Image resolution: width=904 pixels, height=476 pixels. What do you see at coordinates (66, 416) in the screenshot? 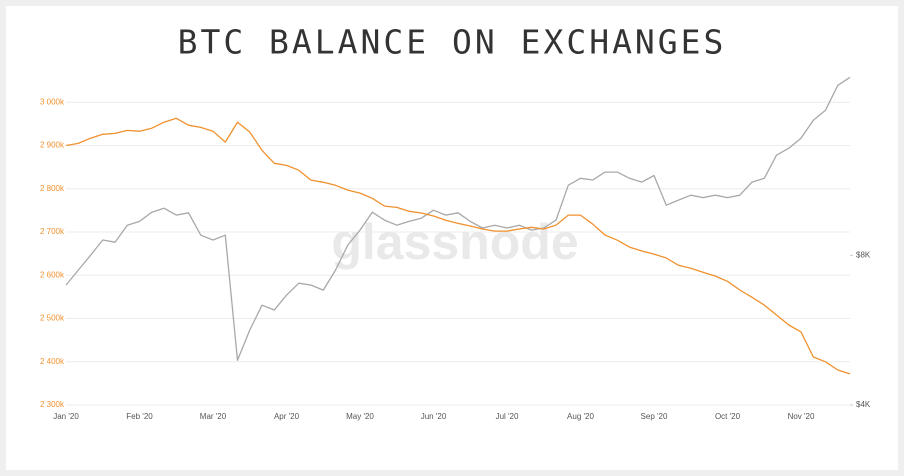
I see `x-tick-label: Jan '20` at bounding box center [66, 416].